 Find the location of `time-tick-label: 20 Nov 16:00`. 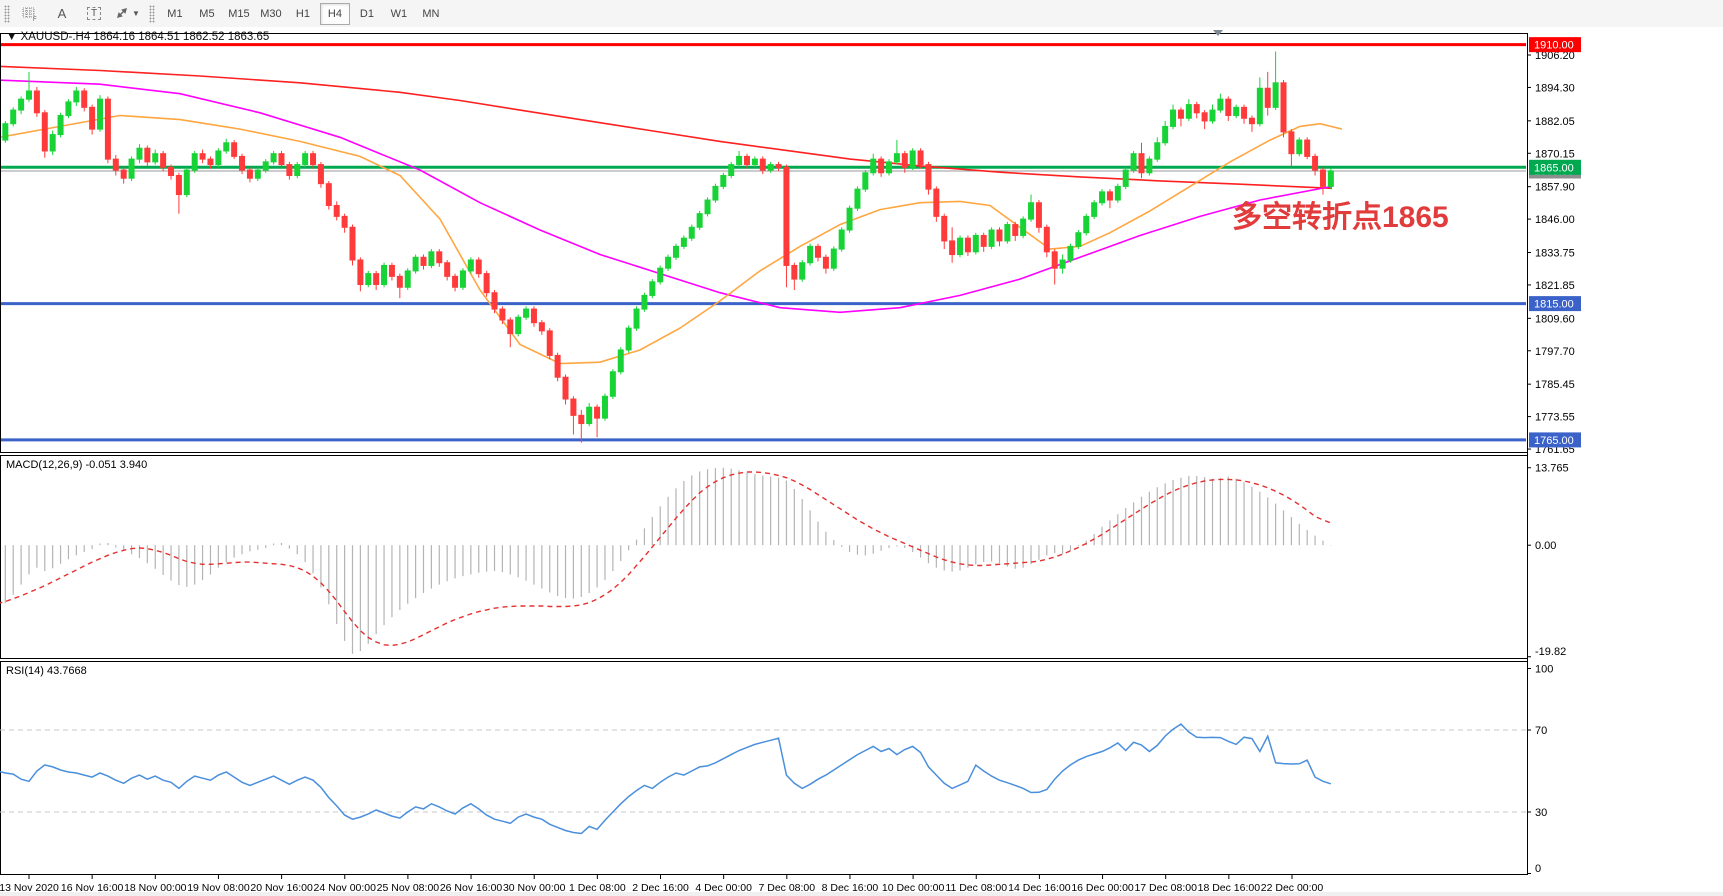

time-tick-label: 20 Nov 16:00 is located at coordinates (281, 888).